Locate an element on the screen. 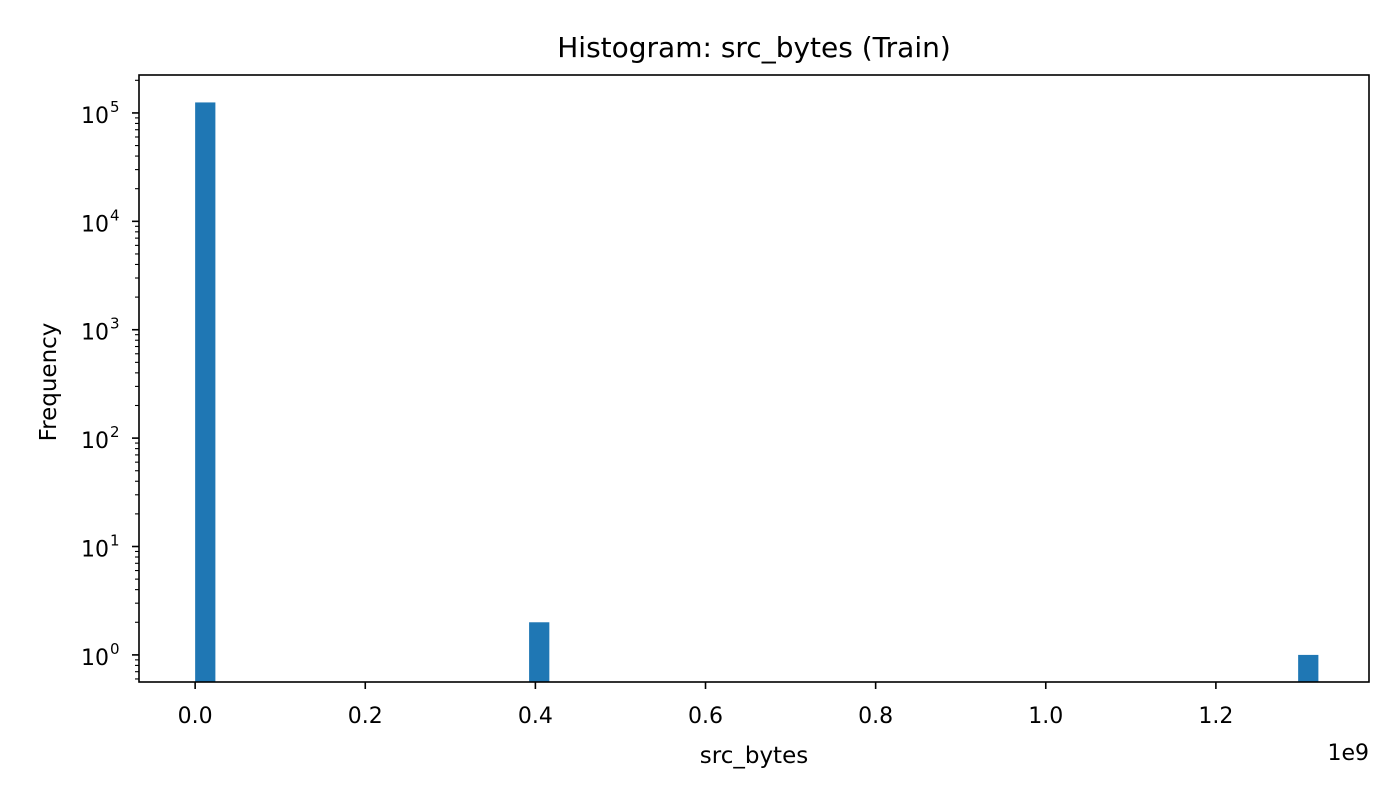 This screenshot has height=800, width=1400. y-tick-exponent-3: 3 is located at coordinates (115, 324).